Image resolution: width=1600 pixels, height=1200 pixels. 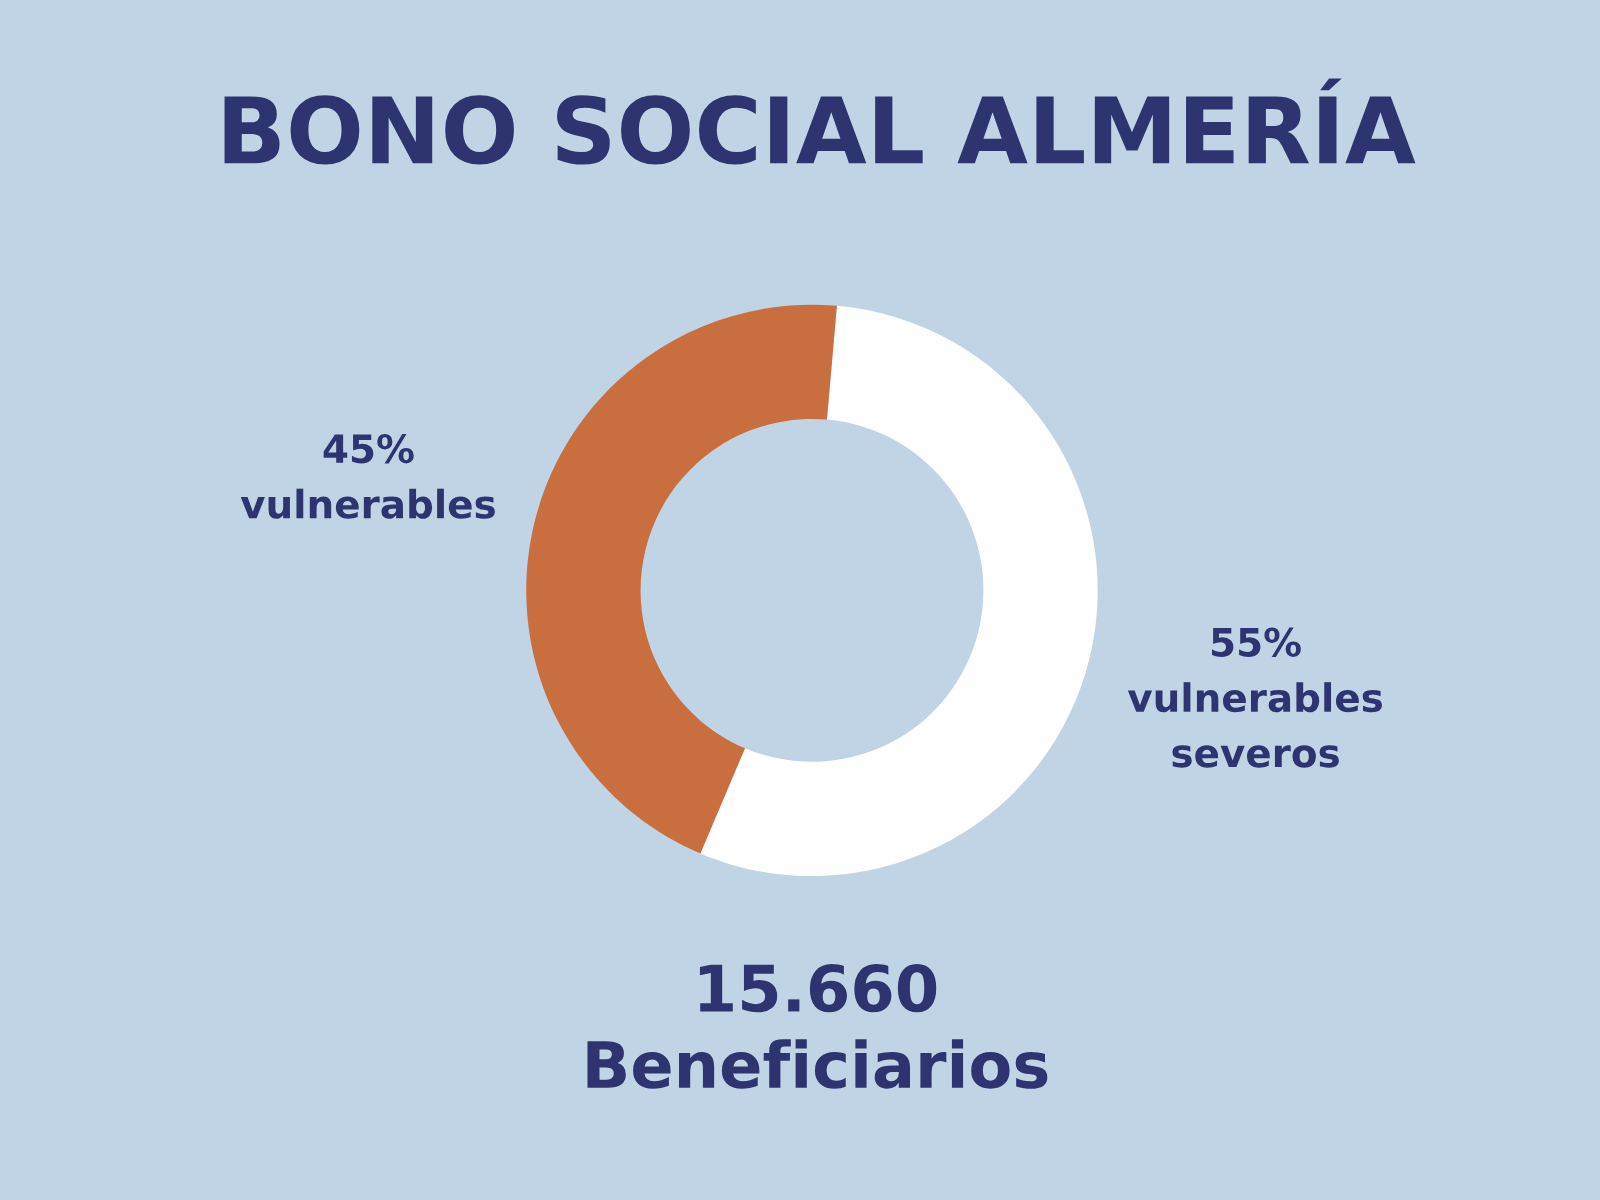 What do you see at coordinates (1254, 725) in the screenshot?
I see `slice-label: vulnerables severos` at bounding box center [1254, 725].